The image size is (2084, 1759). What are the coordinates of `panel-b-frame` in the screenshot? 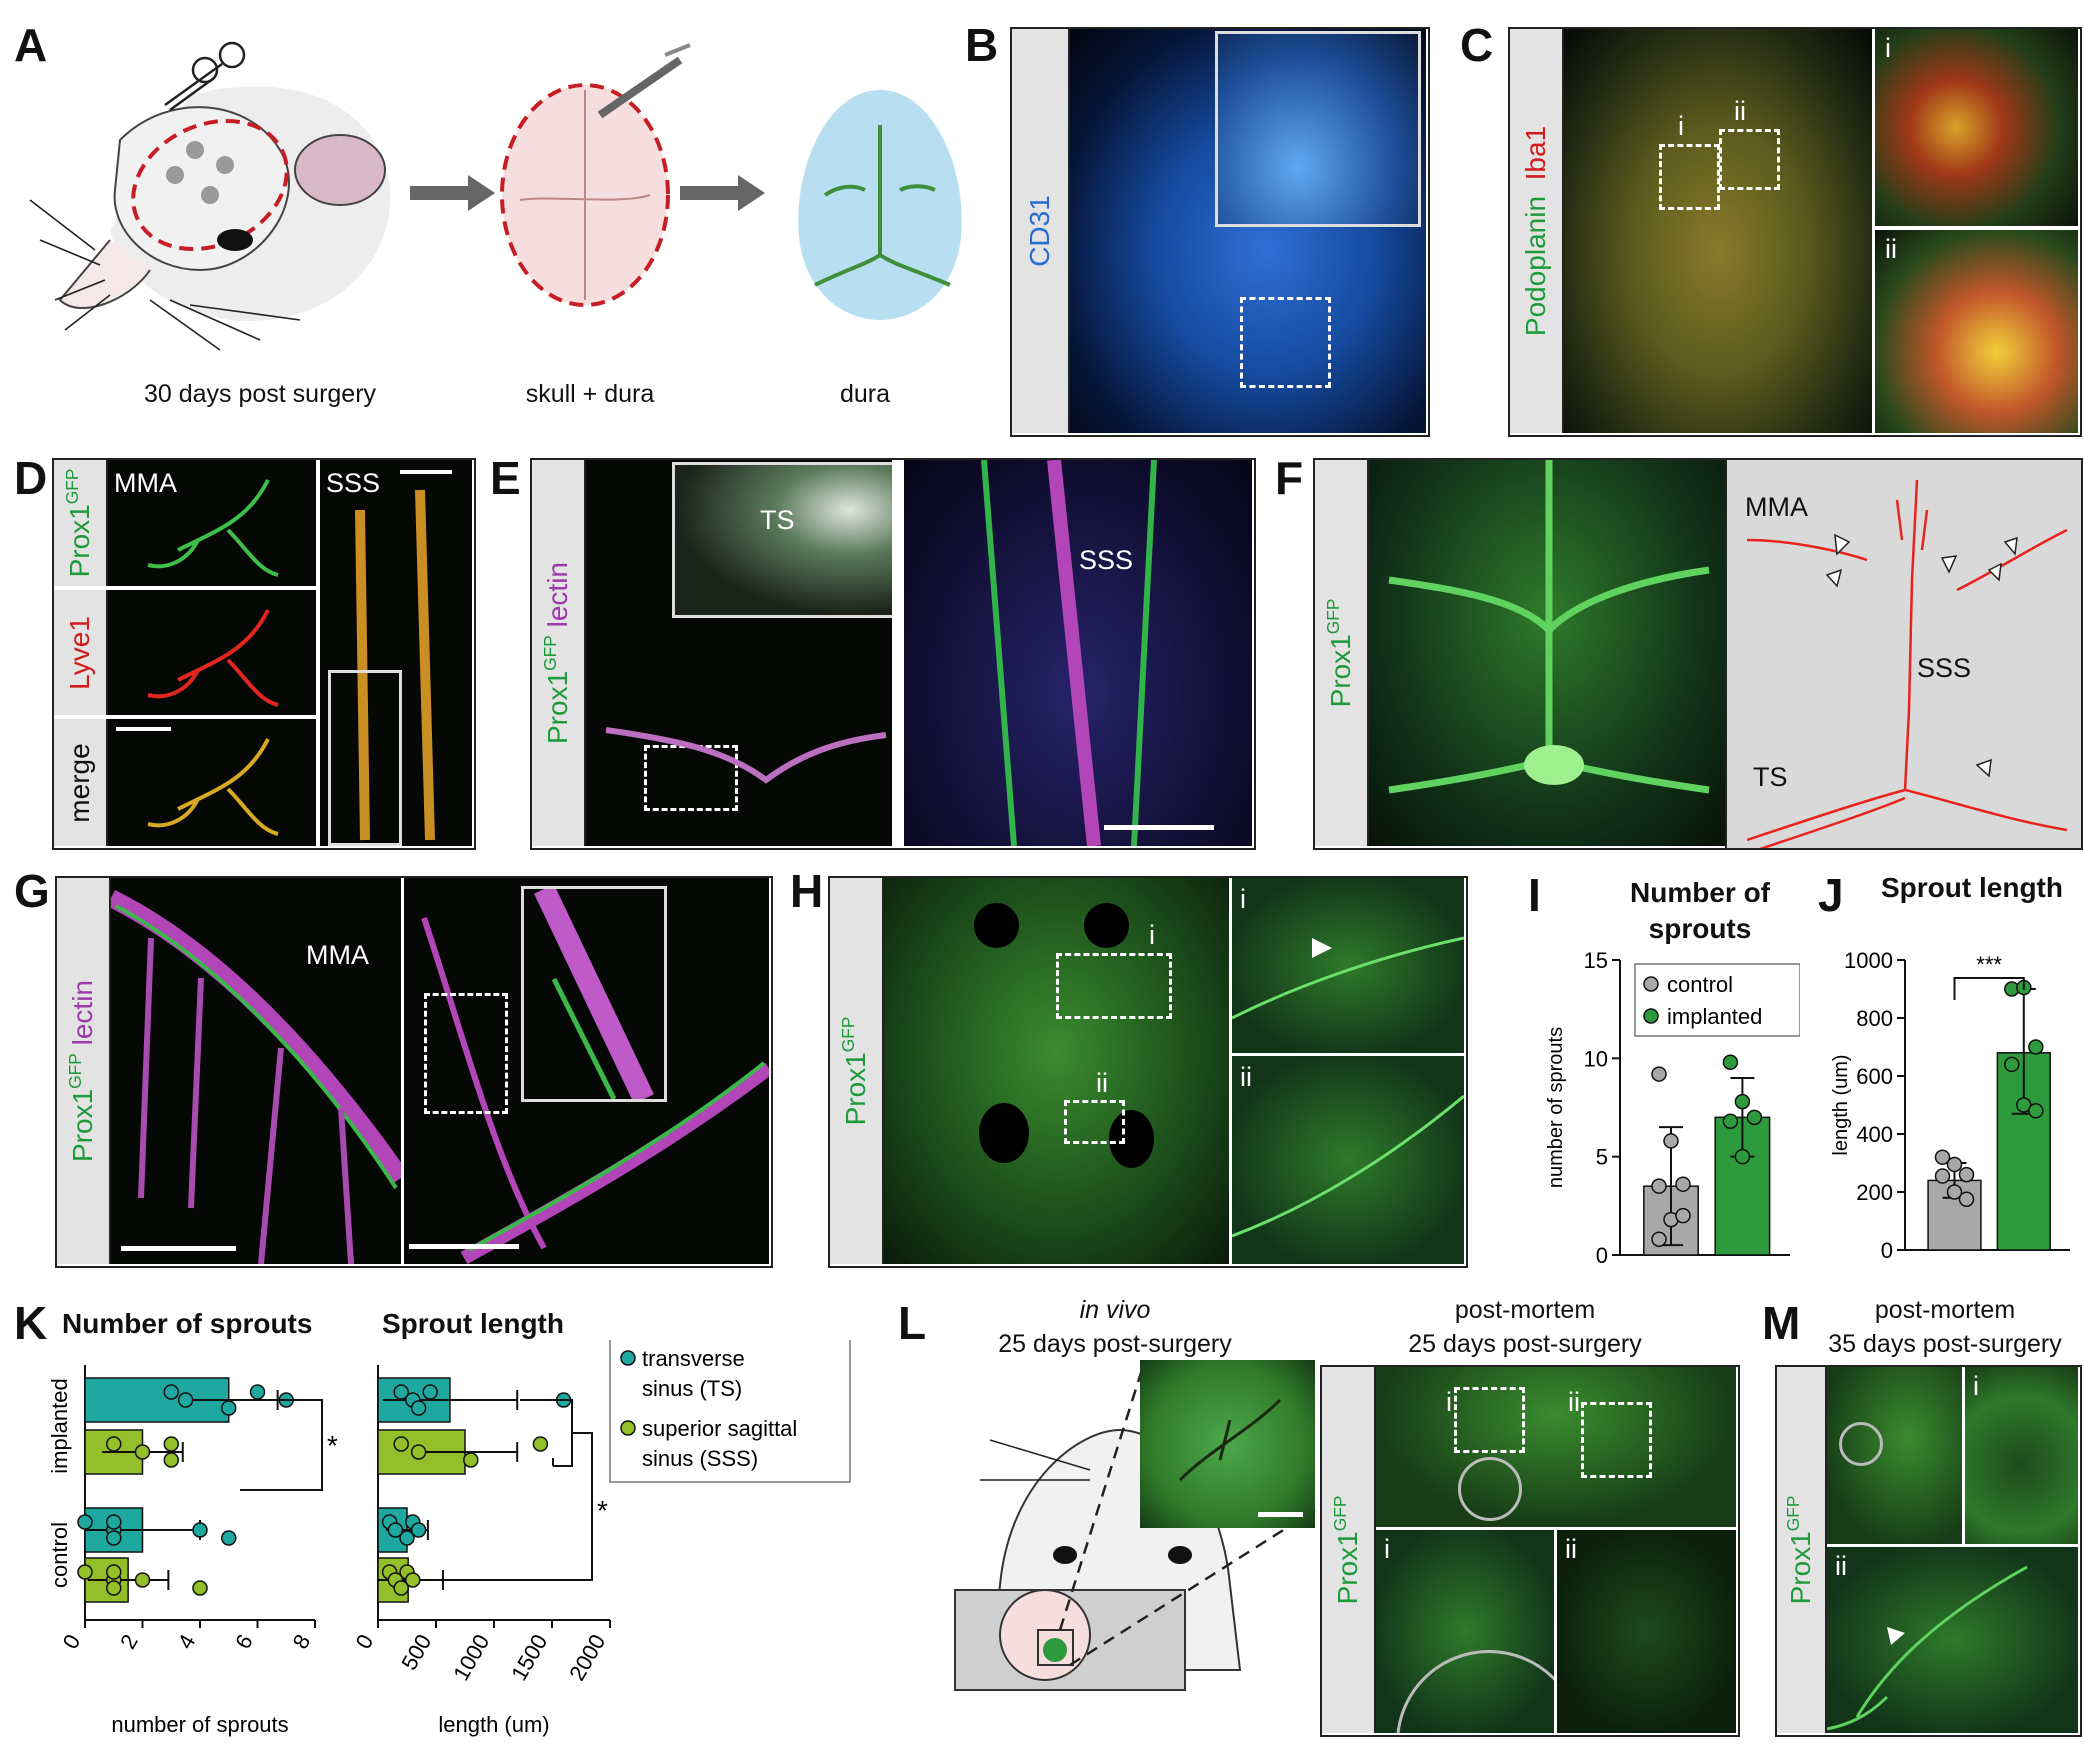 It's located at (1220, 232).